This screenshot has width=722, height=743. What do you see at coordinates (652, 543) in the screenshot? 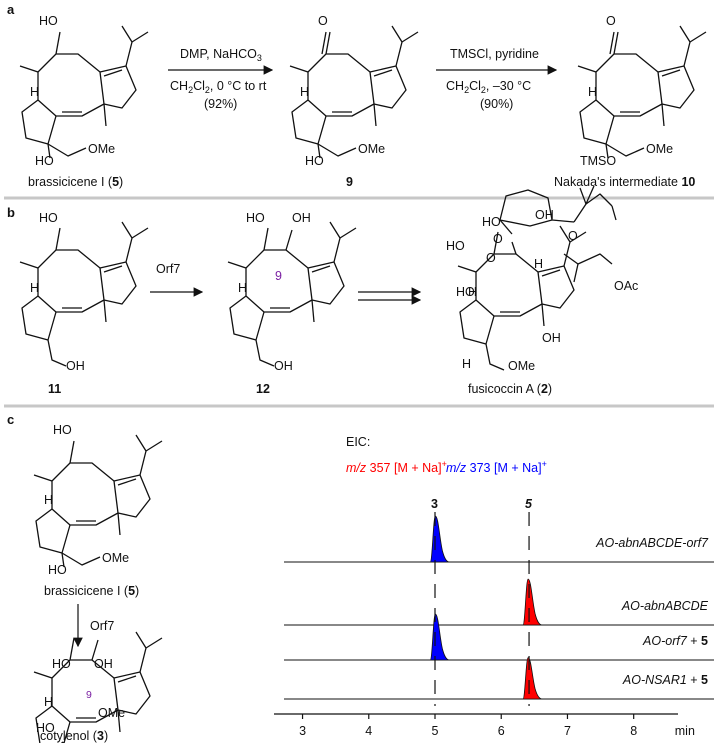
I see `trace-label: AO-abnABCDE-orf7` at bounding box center [652, 543].